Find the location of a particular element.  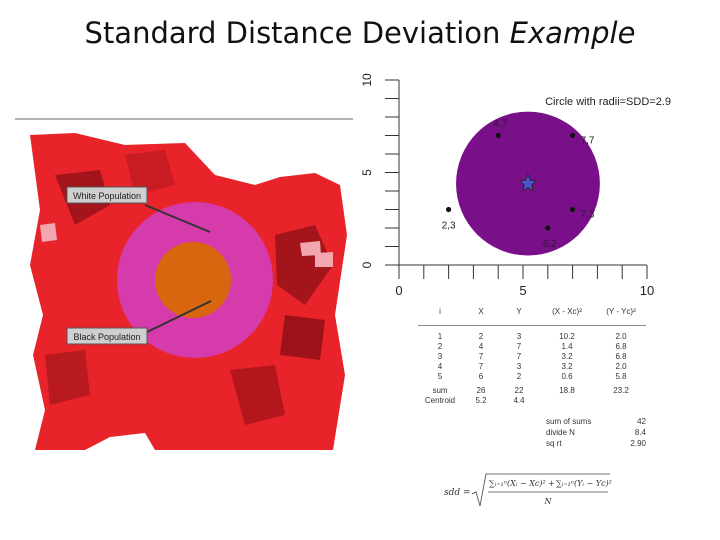

table-row: 1 2 3 10.2 2.0 is located at coordinates (532, 337).